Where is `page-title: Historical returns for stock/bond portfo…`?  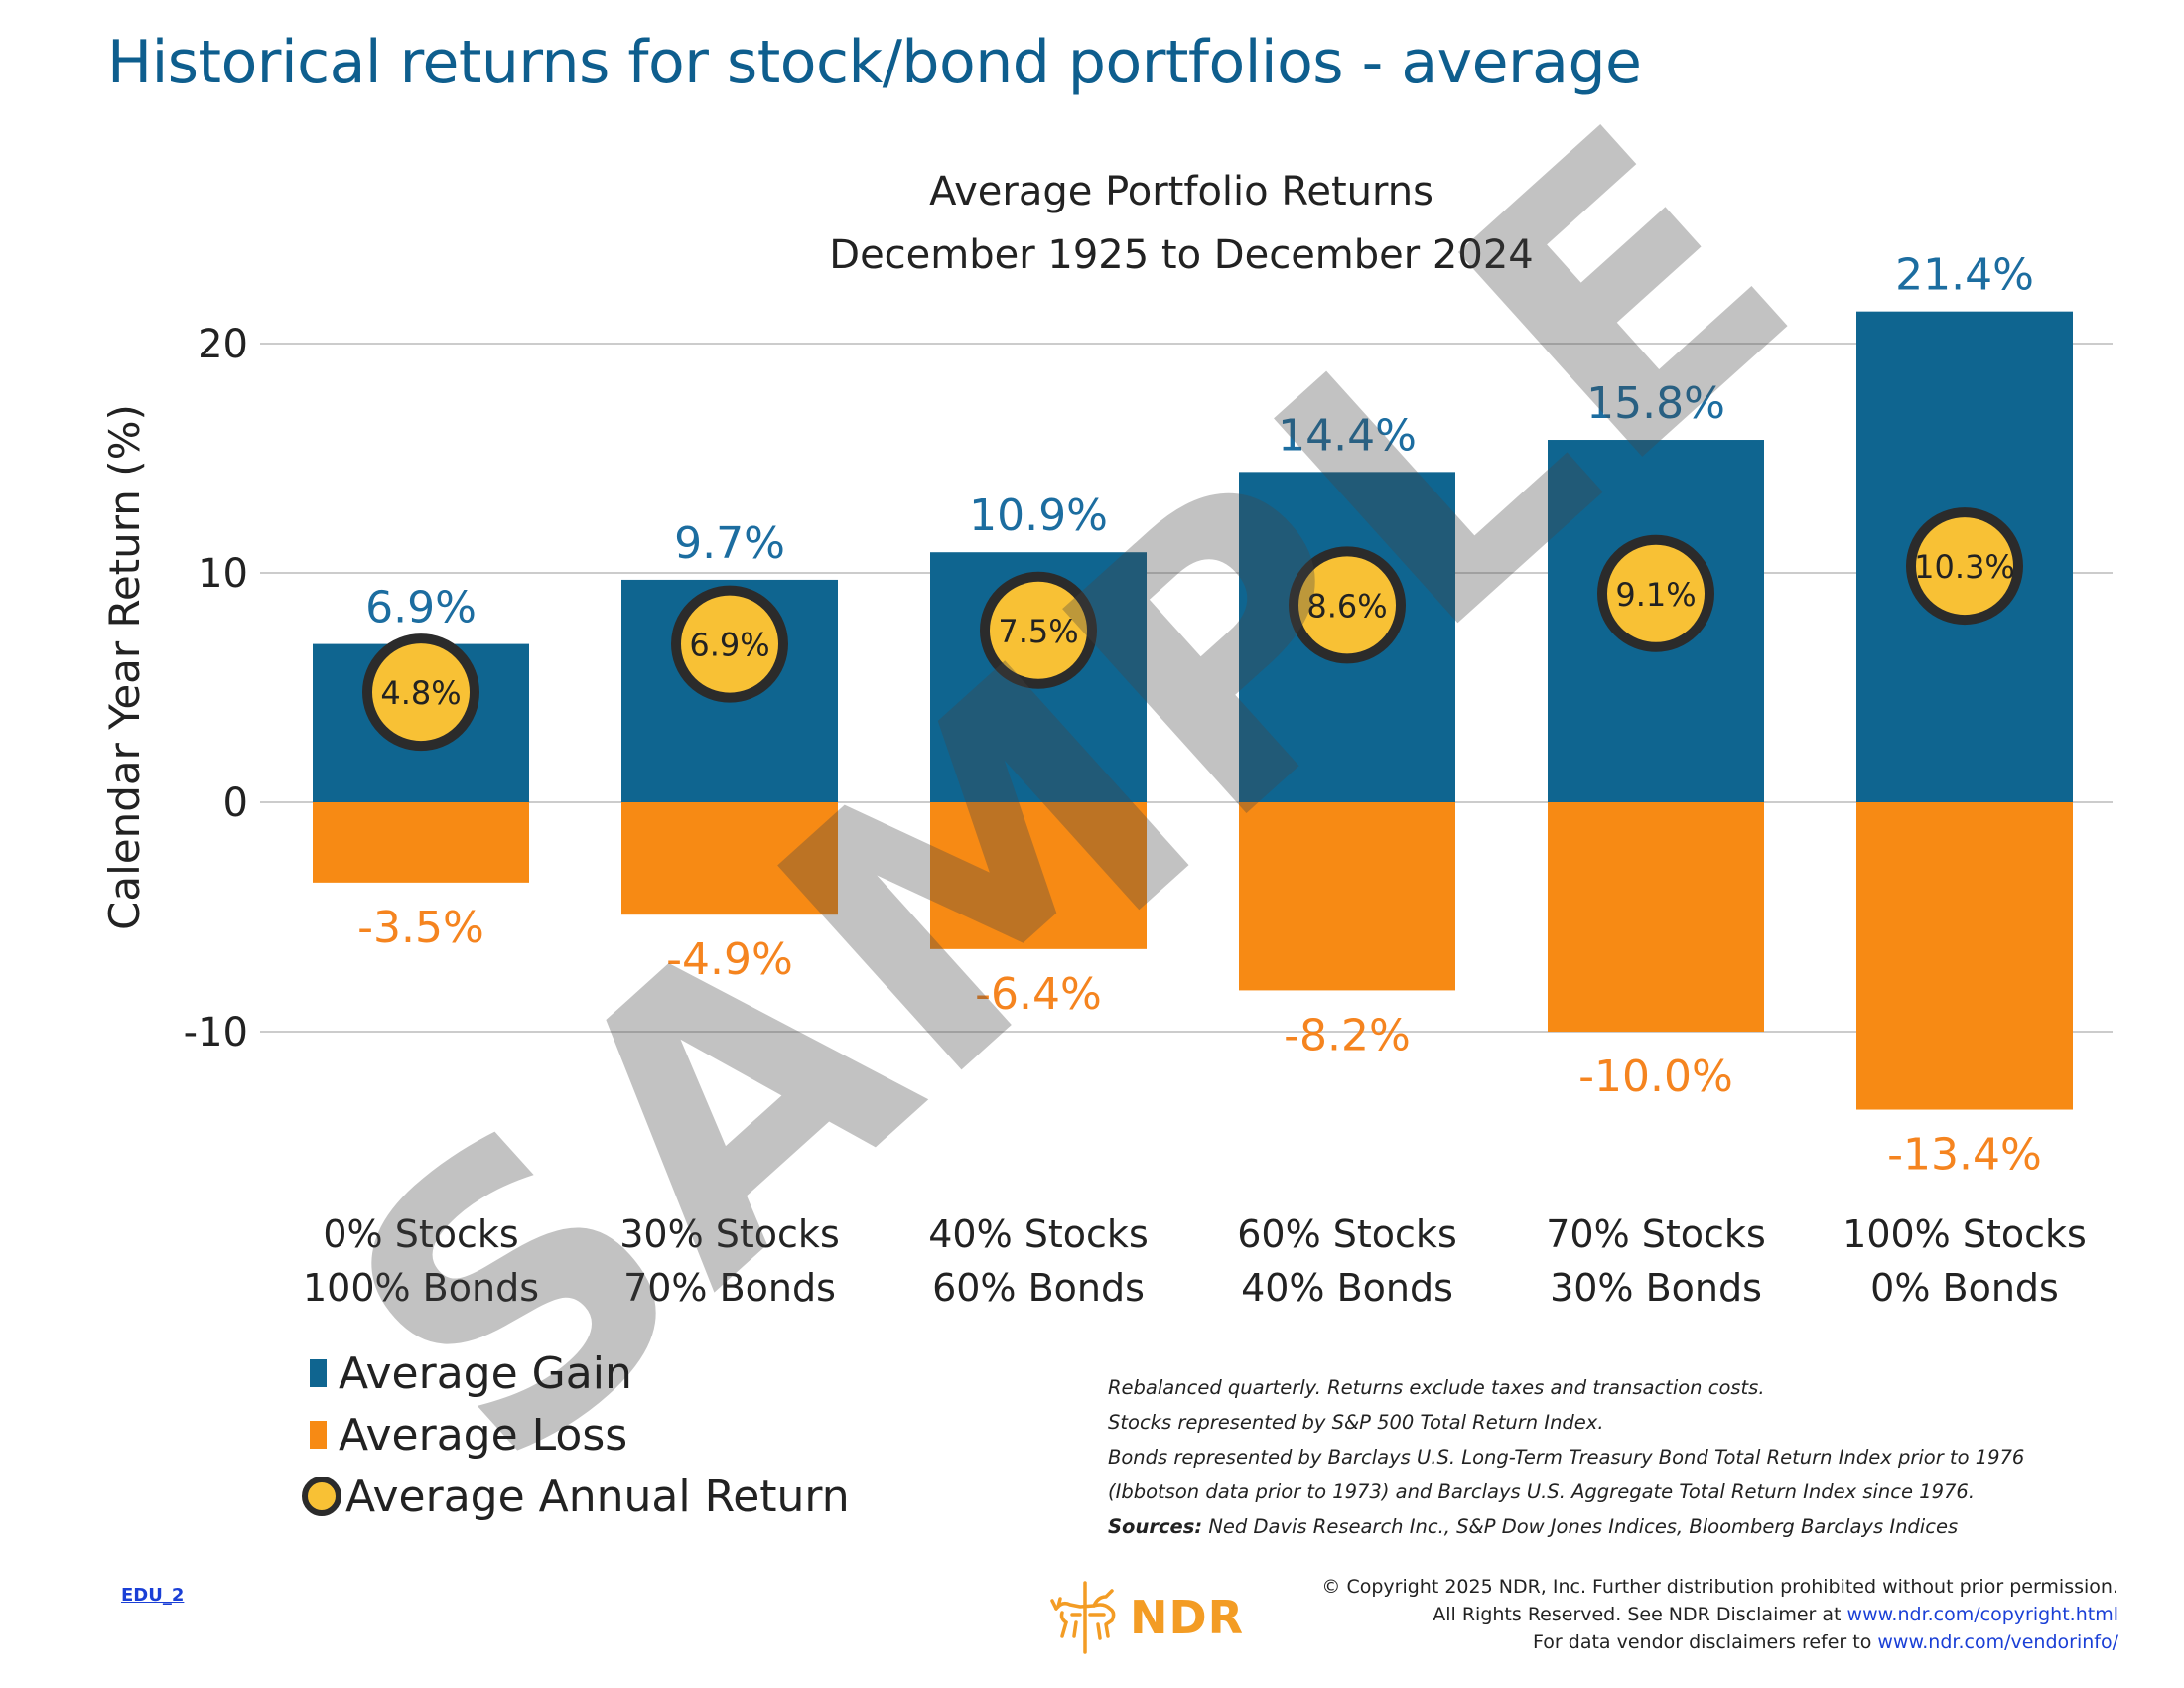
page-title: Historical returns for stock/bond portfo… is located at coordinates (874, 62).